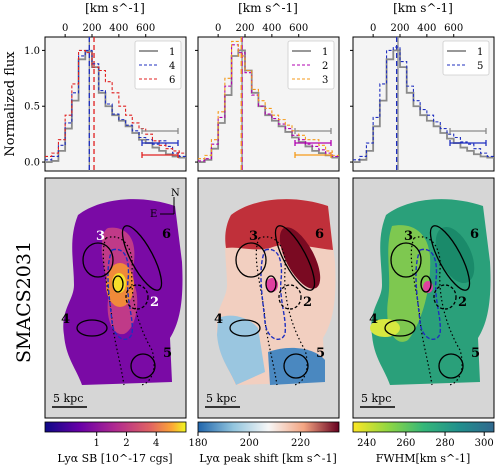 The image size is (498, 469). I want to click on series-5-line, so click(423, 103).